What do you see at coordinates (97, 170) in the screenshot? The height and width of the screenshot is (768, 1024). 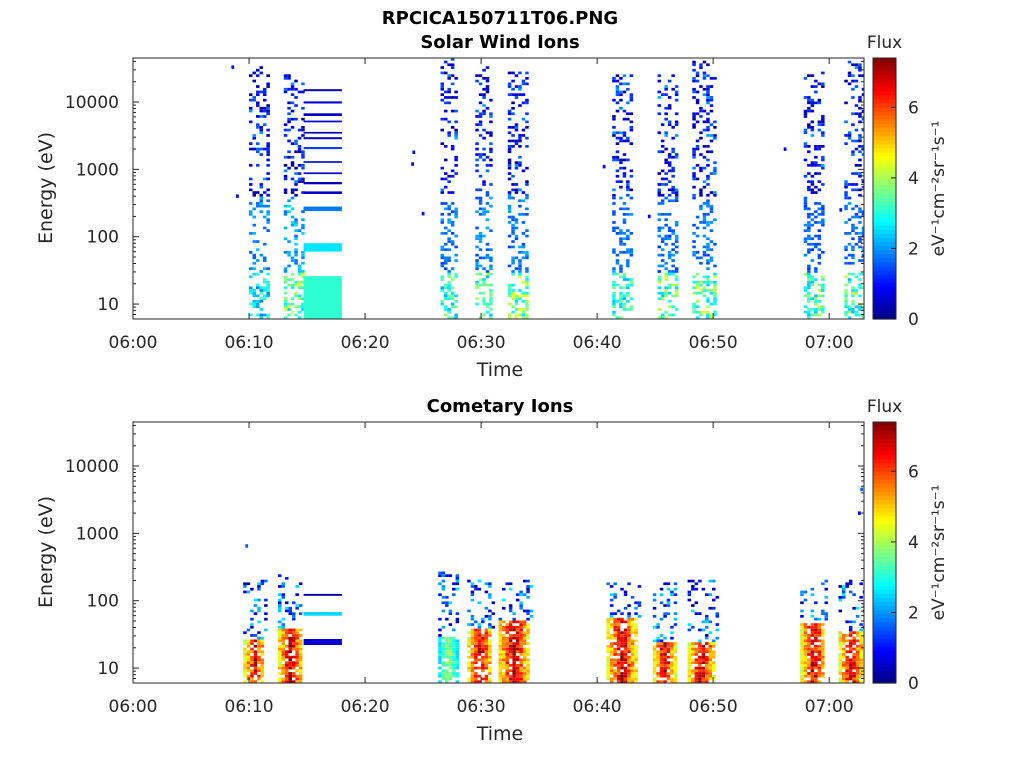 I see `y-tick-label: 1000` at bounding box center [97, 170].